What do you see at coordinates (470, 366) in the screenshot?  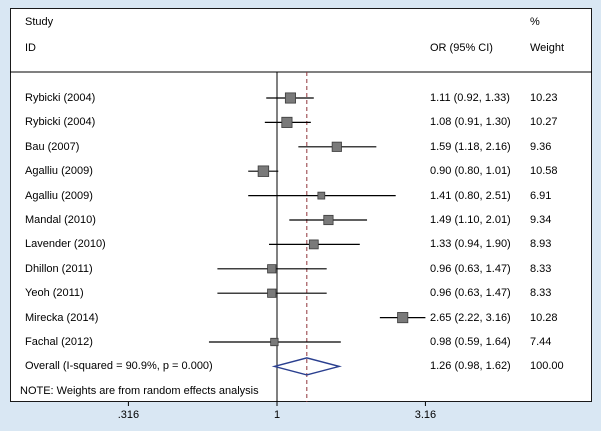 I see `or-value: 1.26 (0.98, 1.62)` at bounding box center [470, 366].